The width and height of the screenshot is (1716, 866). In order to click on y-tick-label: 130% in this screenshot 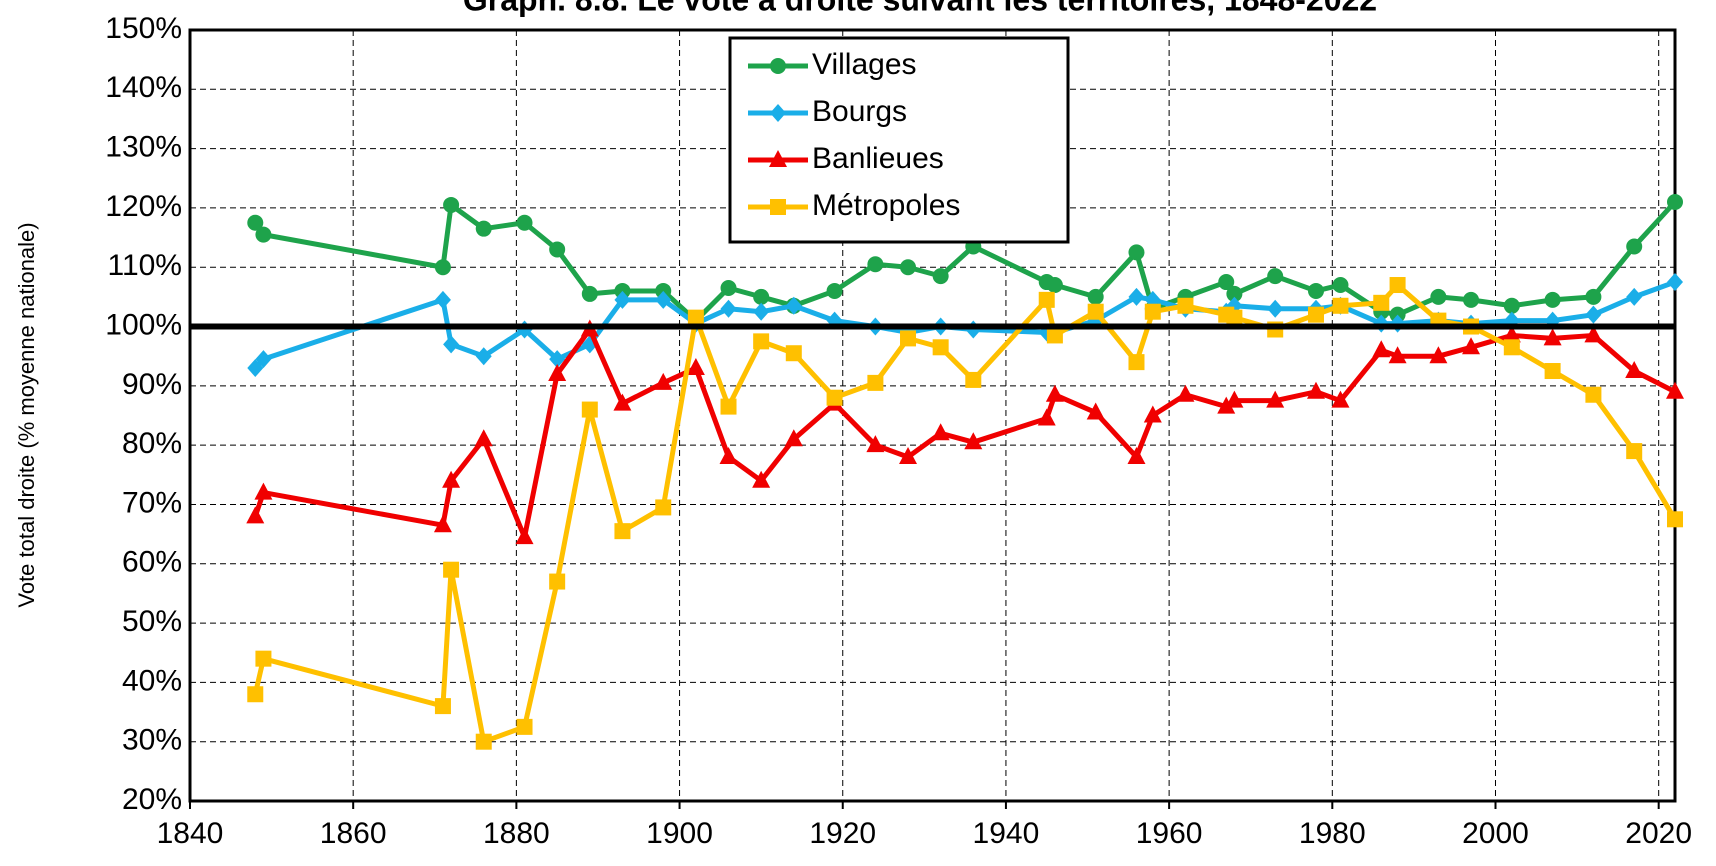, I will do `click(143, 147)`.